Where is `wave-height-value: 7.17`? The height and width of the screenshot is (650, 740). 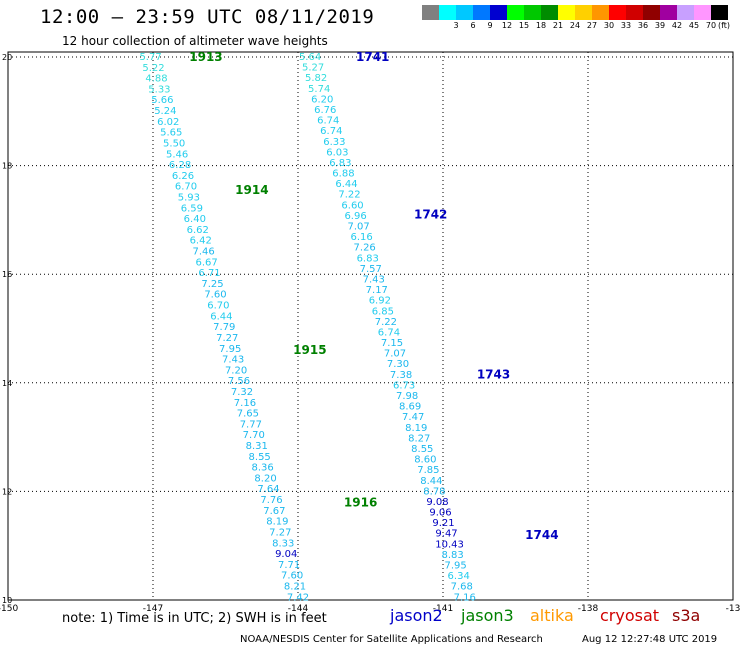
wave-height-value: 7.17 is located at coordinates (377, 290).